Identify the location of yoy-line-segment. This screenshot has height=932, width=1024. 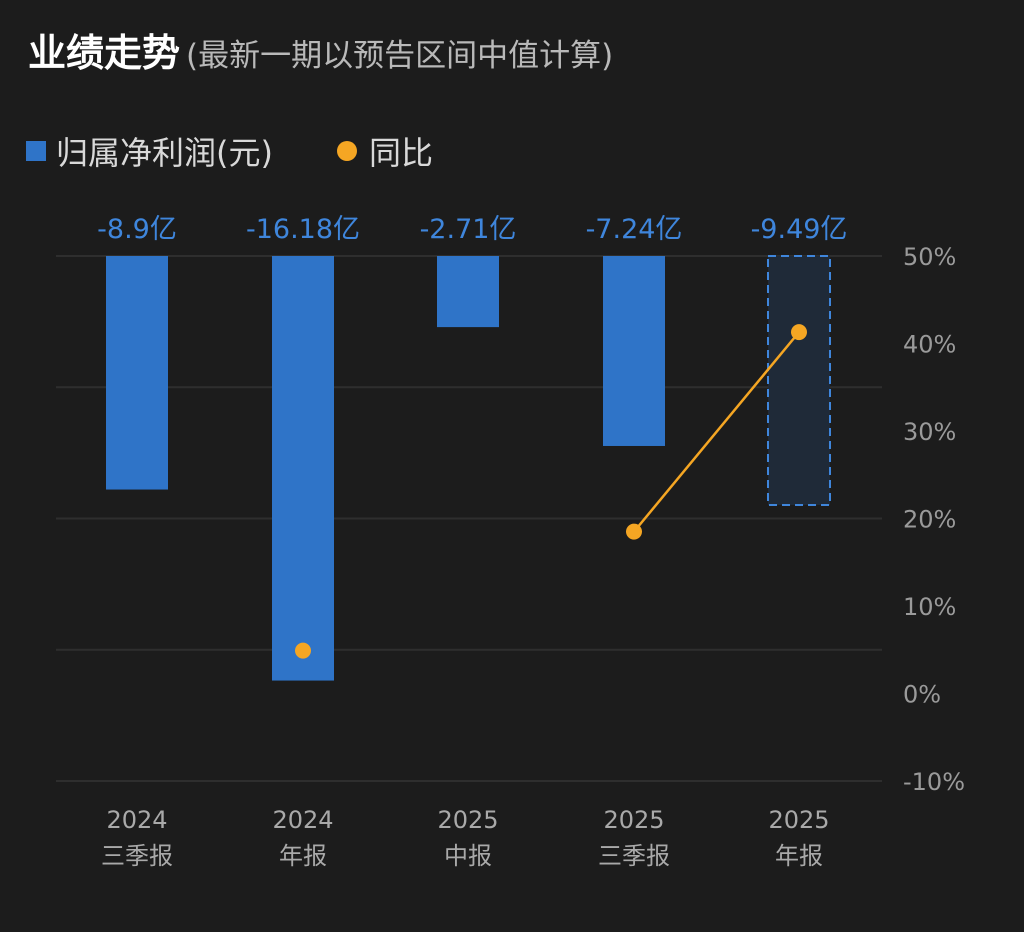
(716, 432).